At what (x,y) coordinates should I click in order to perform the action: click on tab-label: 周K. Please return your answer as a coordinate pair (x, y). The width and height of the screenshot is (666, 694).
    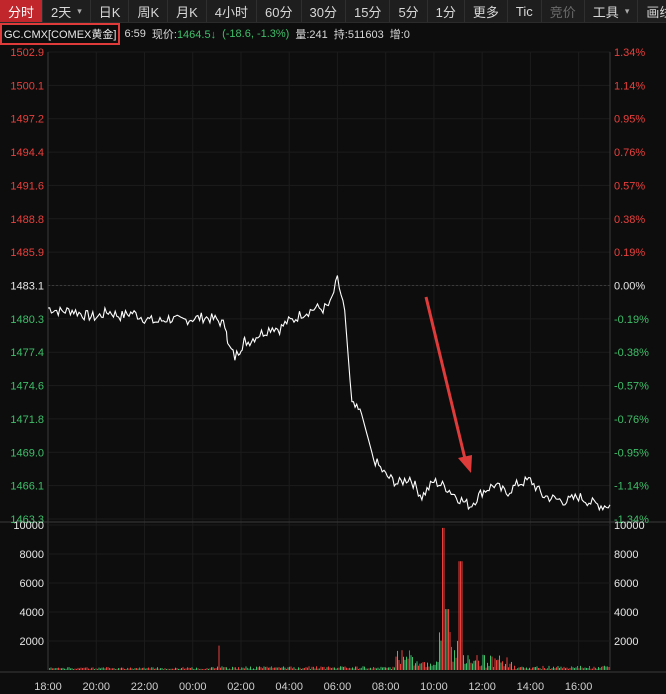
    Looking at the image, I should click on (148, 12).